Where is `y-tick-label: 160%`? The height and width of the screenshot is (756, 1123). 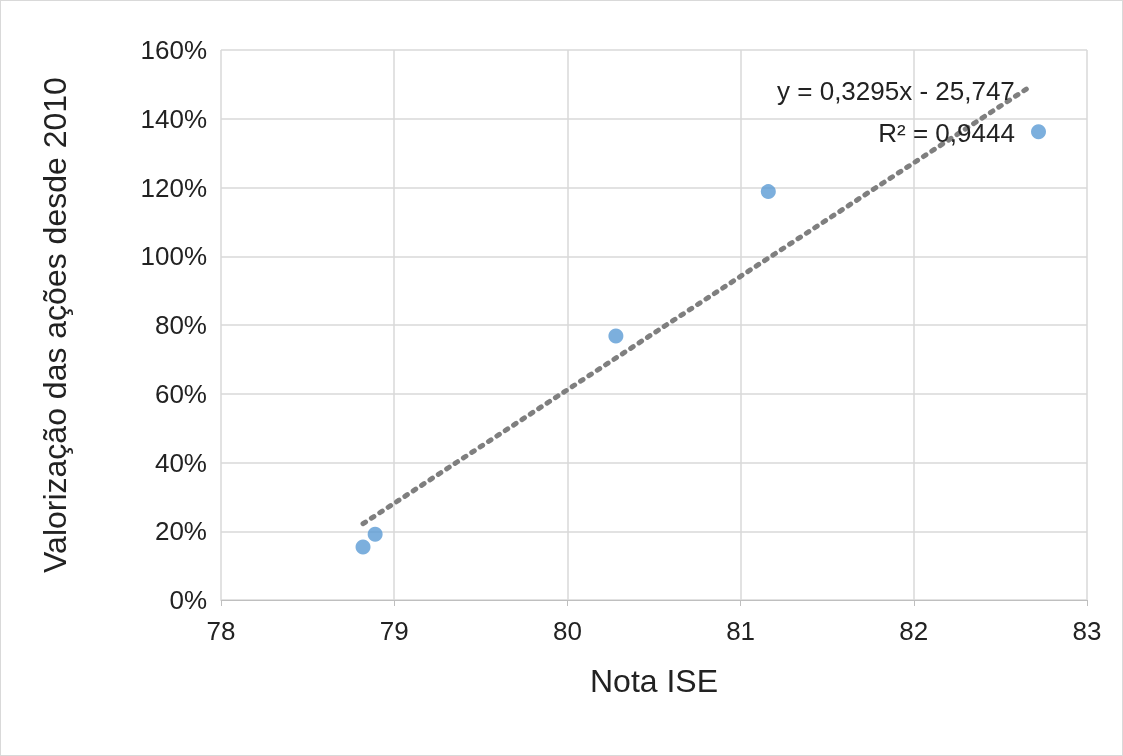 y-tick-label: 160% is located at coordinates (173, 50).